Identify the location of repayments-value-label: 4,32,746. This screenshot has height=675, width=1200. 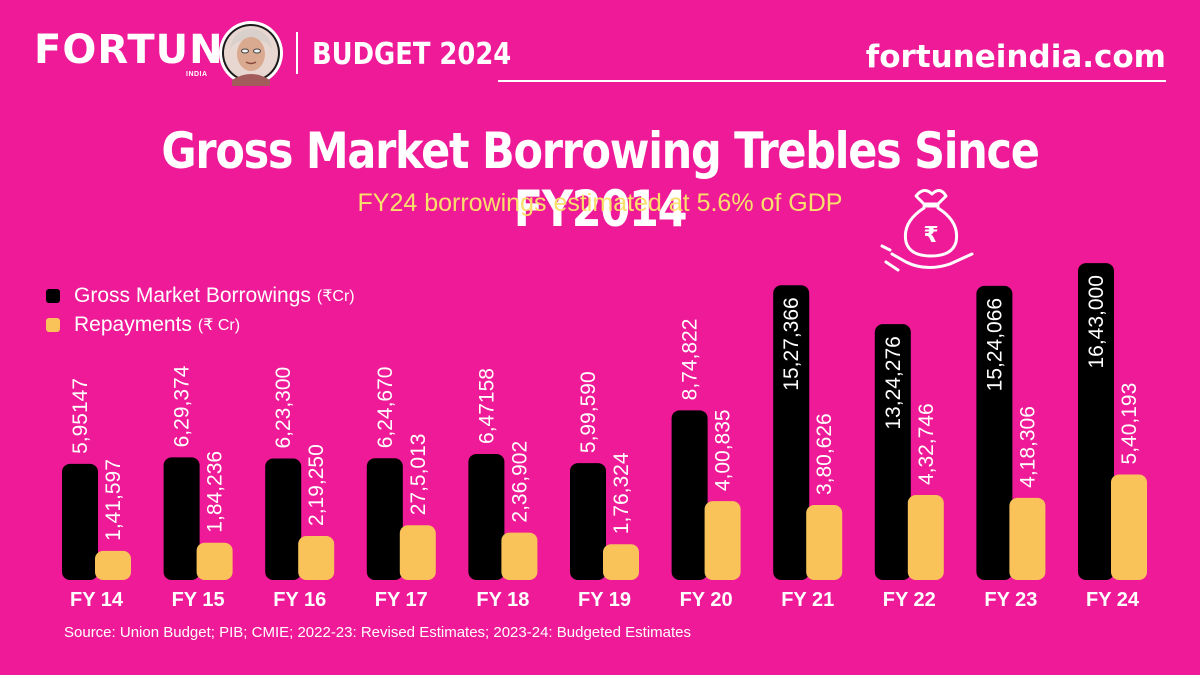
(926, 444).